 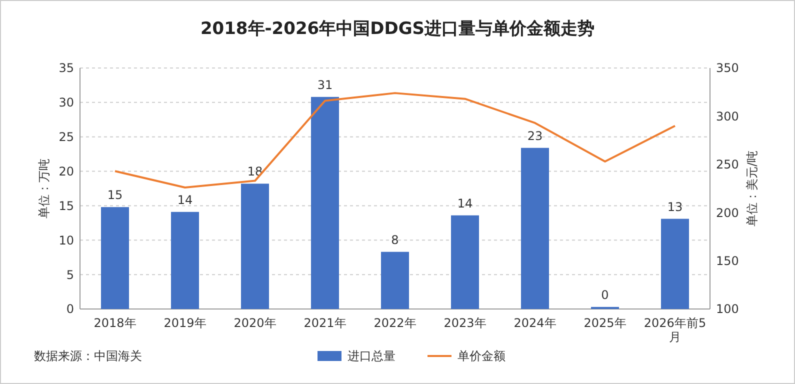 I want to click on y2-tick-label: 250, so click(x=727, y=165).